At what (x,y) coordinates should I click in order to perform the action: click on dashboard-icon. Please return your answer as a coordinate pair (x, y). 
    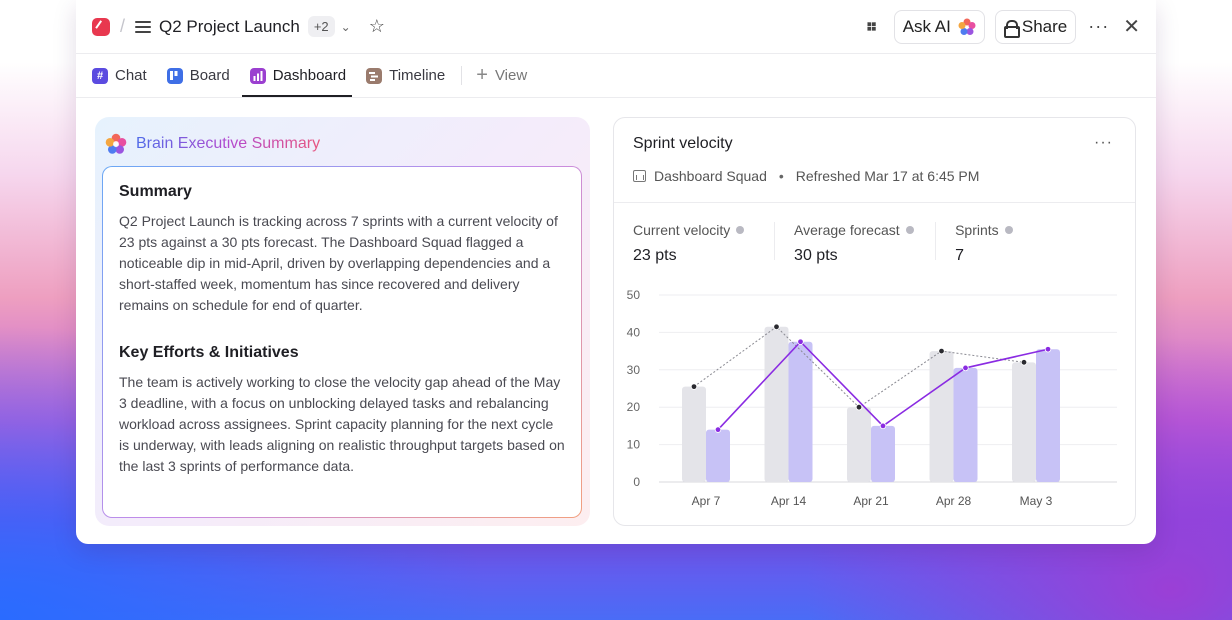
    Looking at the image, I should click on (257, 75).